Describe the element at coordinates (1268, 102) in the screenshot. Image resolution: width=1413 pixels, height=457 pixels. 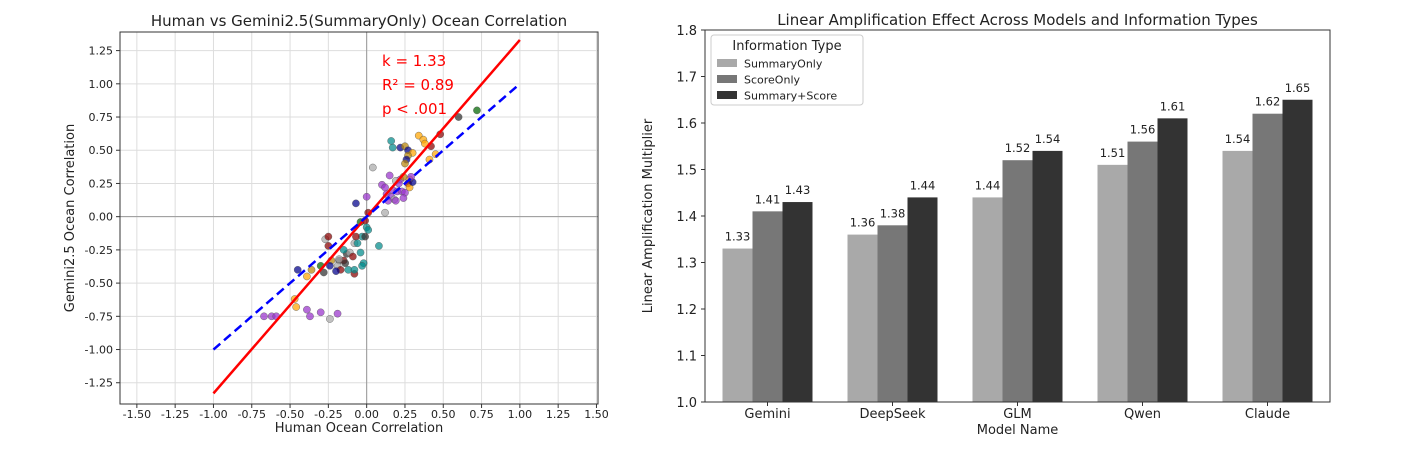
I see `bar-value-label: 1.62` at that location.